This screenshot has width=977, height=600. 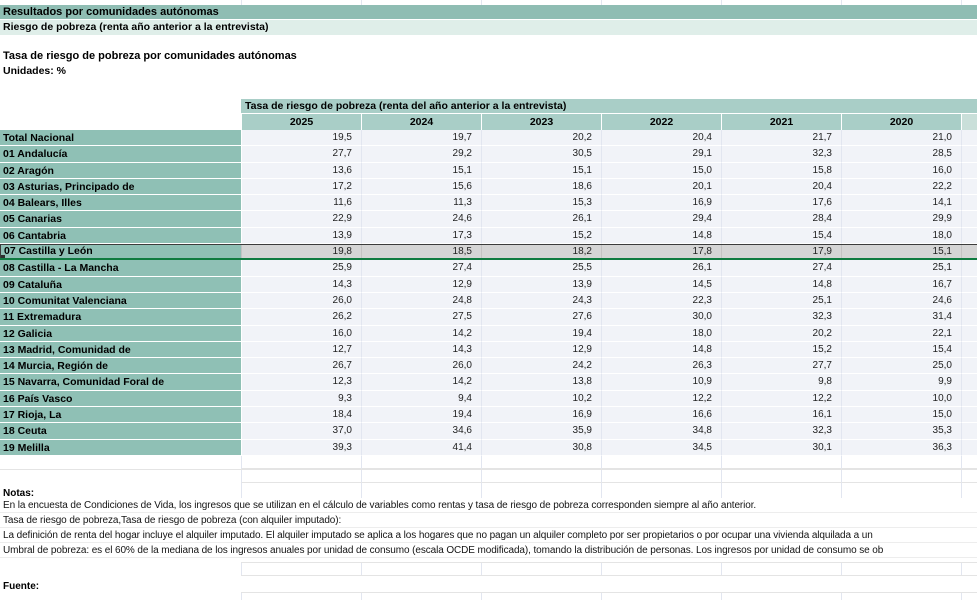 I want to click on row-label: 15 Navarra, Comunidad Foral de, so click(x=120, y=382).